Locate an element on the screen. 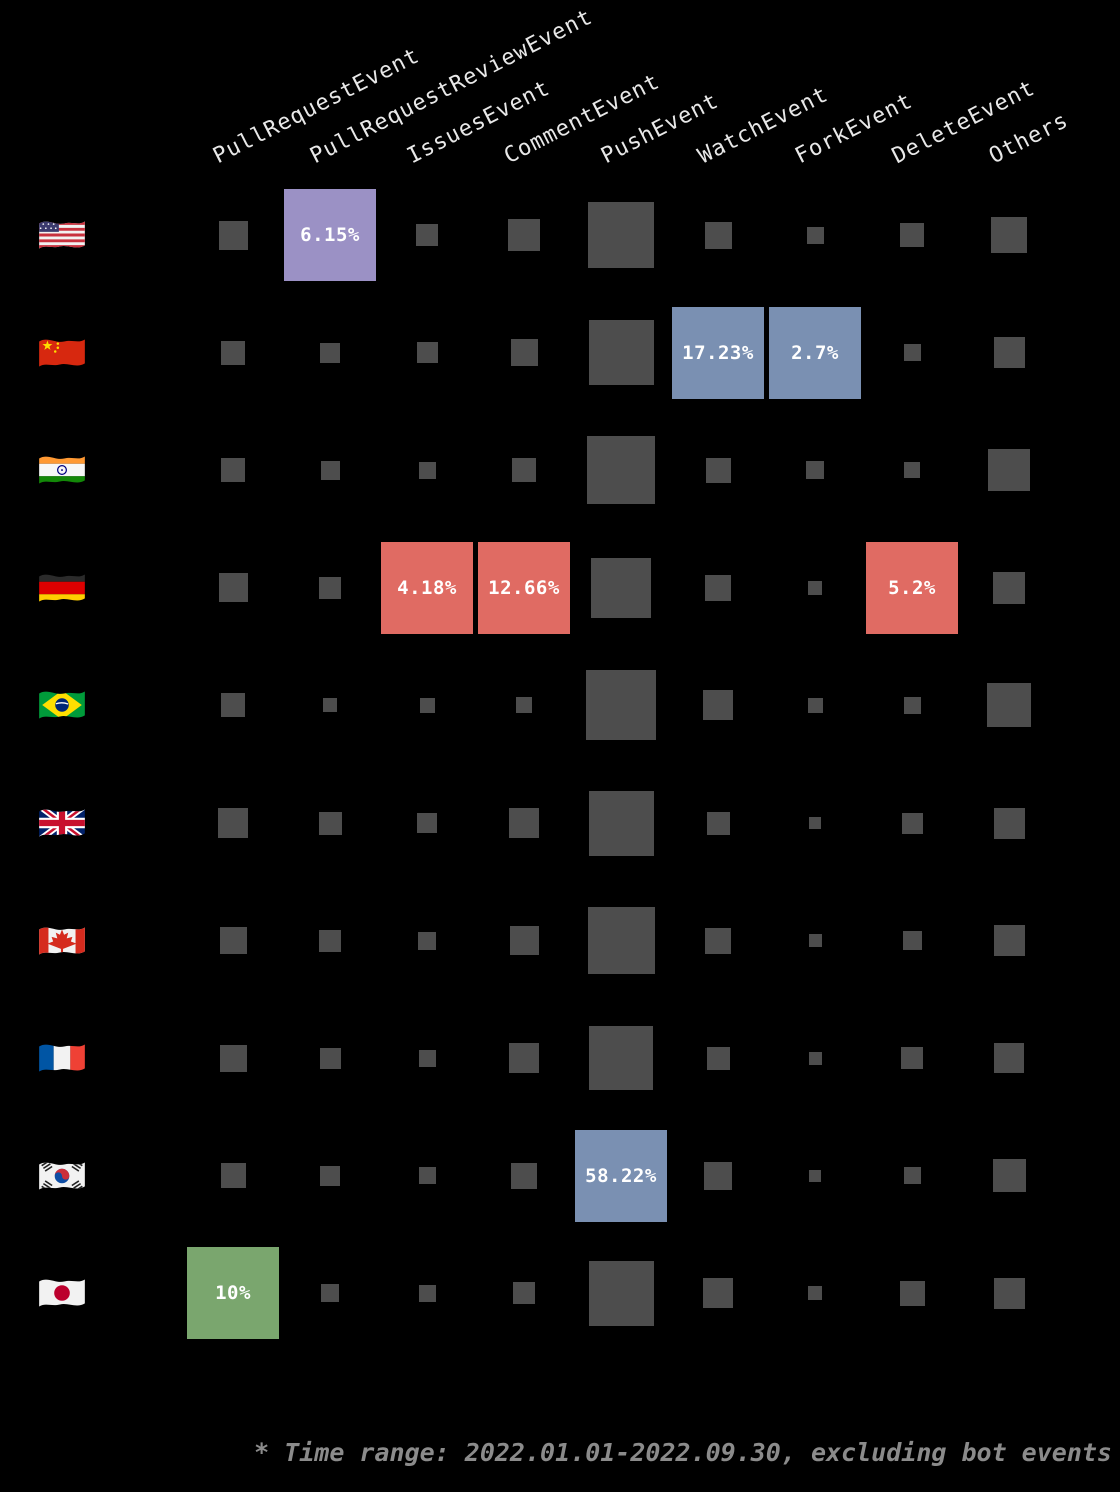 Image resolution: width=1120 pixels, height=1492 pixels. cell-united-kingdom-deleteevent is located at coordinates (912, 823).